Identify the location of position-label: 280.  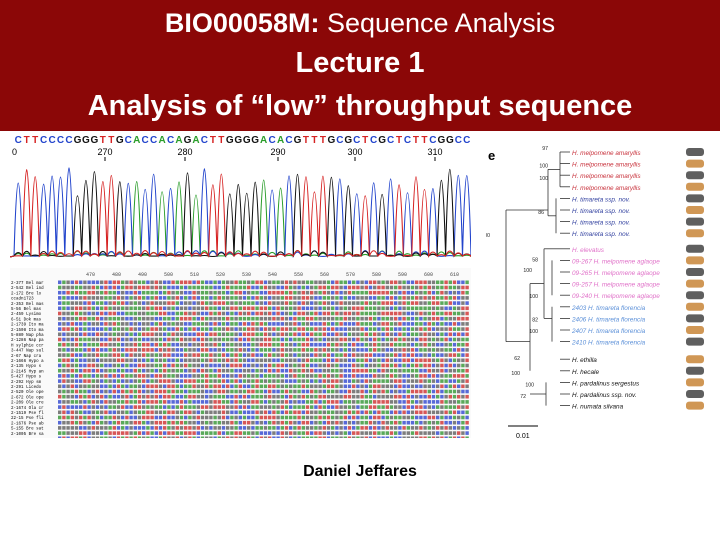
(184, 152).